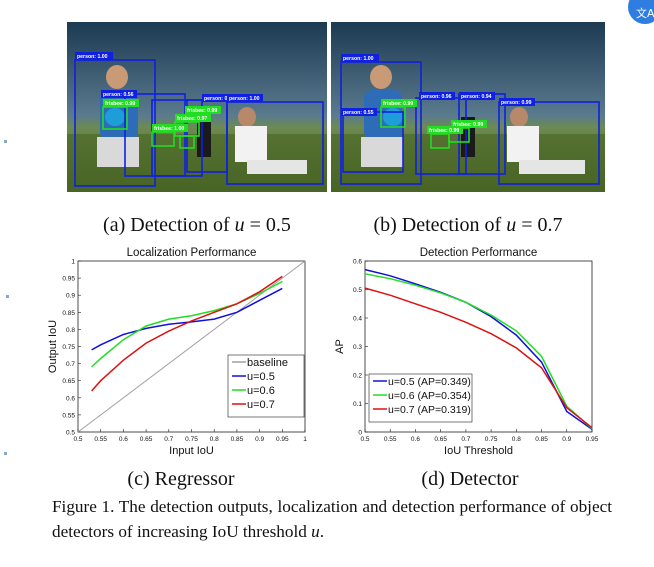  Describe the element at coordinates (53, 346) in the screenshot. I see `y-axis-label: Output IoU` at that location.